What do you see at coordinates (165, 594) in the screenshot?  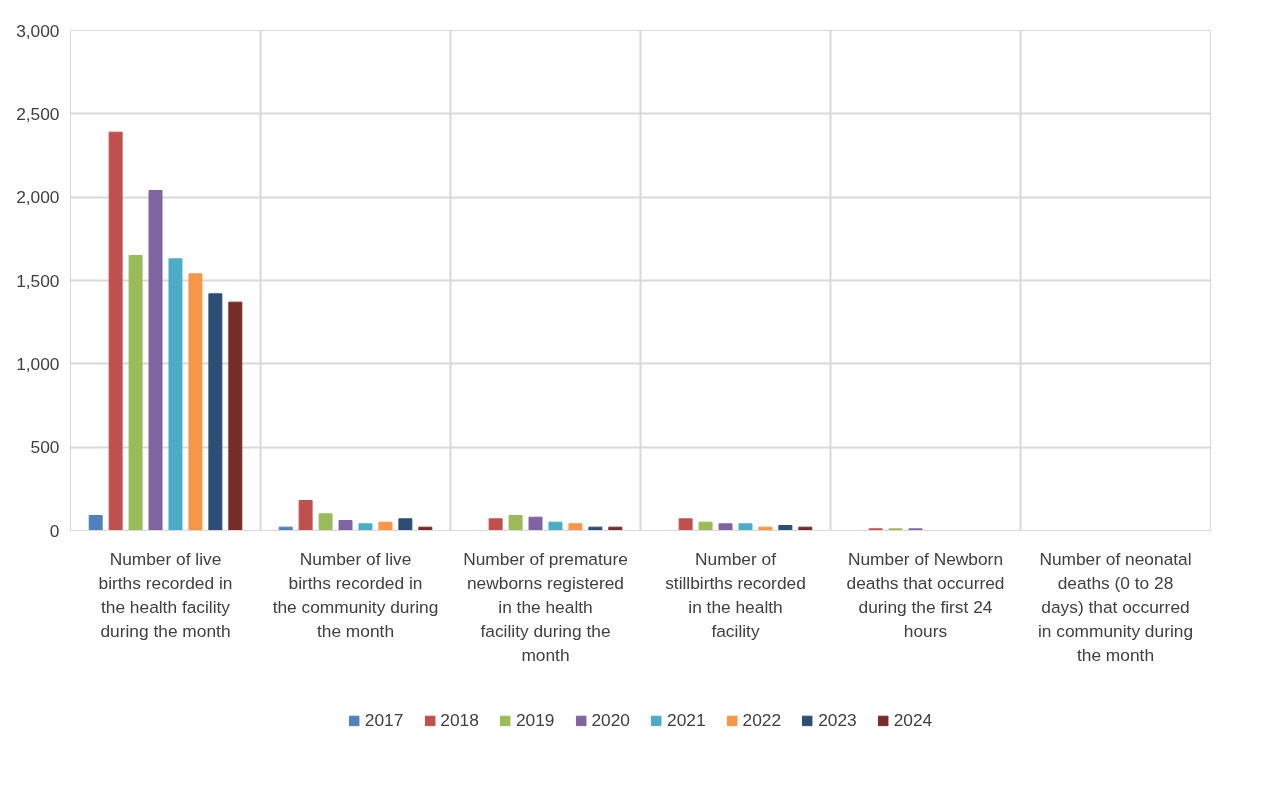 I see `x-tick-label: Number of live births recorded in the health facility during the month` at bounding box center [165, 594].